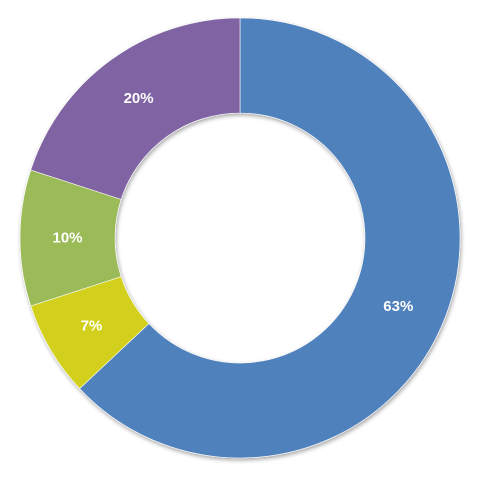  What do you see at coordinates (398, 306) in the screenshot?
I see `slice-label-0: 63%` at bounding box center [398, 306].